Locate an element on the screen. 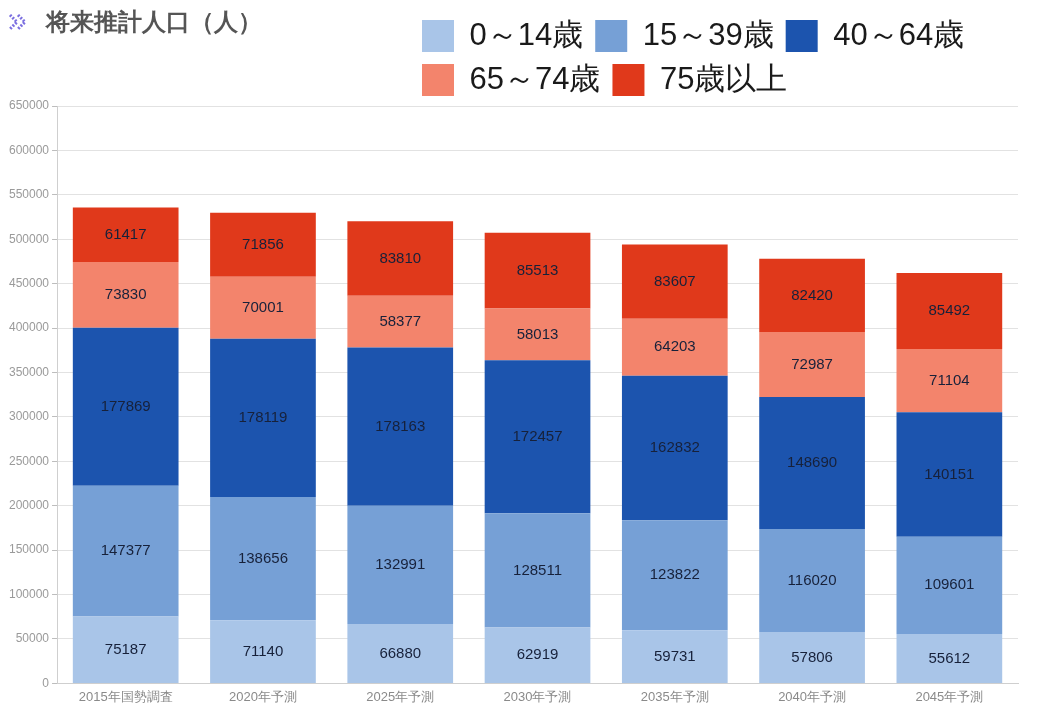  data-label: 82420 is located at coordinates (812, 294).